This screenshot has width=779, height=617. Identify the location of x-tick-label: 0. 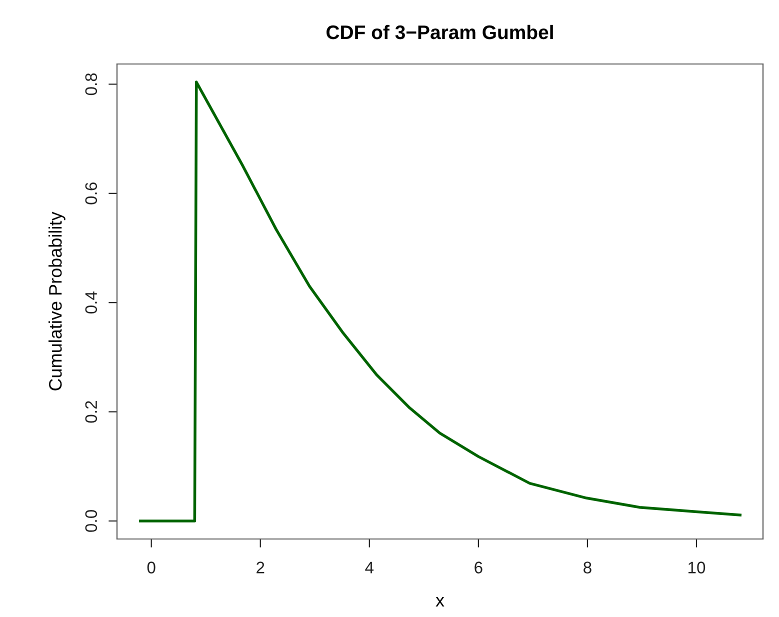
(151, 568).